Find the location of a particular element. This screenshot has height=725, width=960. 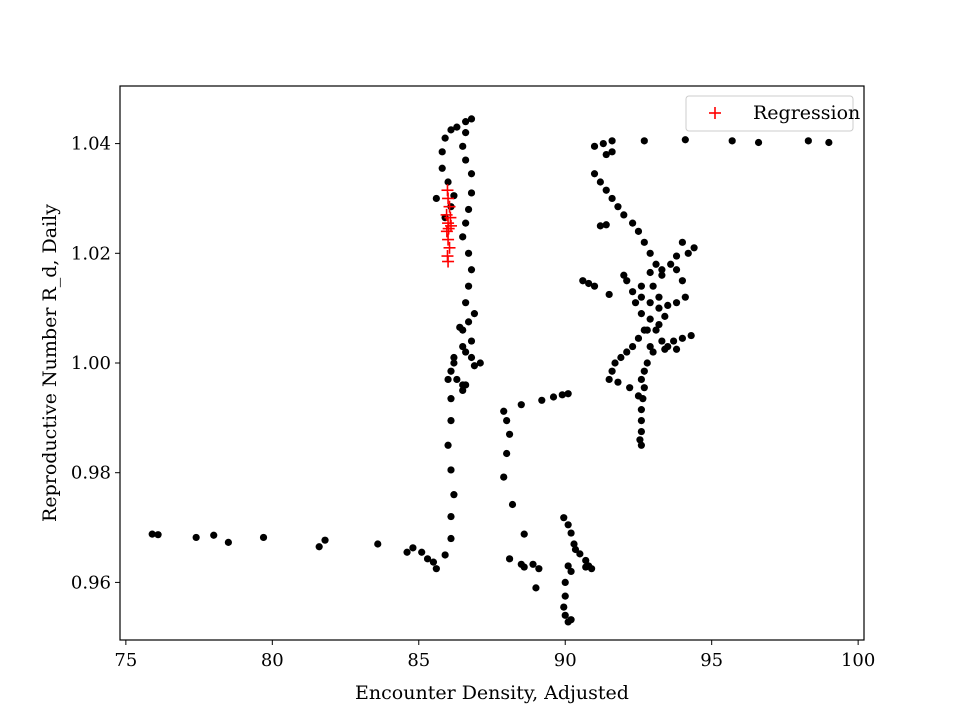

legend: Regression is located at coordinates (772, 113).